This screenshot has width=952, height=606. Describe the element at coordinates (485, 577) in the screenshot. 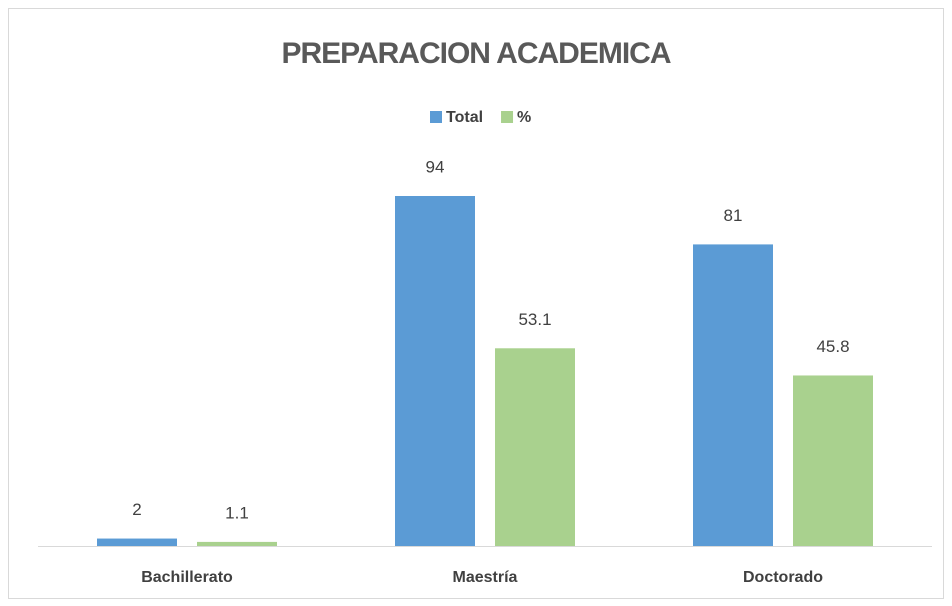

I see `x-tick-label: Maestría` at that location.